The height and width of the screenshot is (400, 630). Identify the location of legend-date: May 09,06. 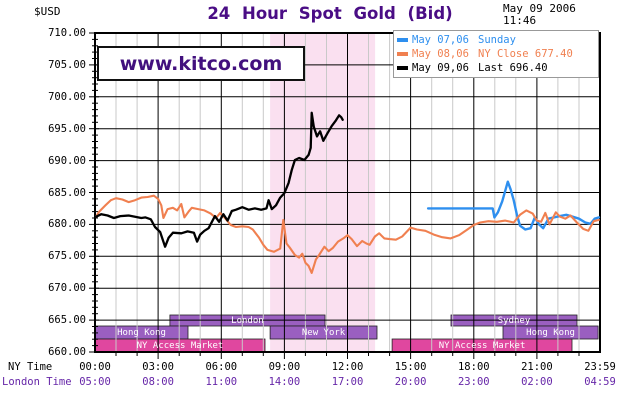
(440, 68).